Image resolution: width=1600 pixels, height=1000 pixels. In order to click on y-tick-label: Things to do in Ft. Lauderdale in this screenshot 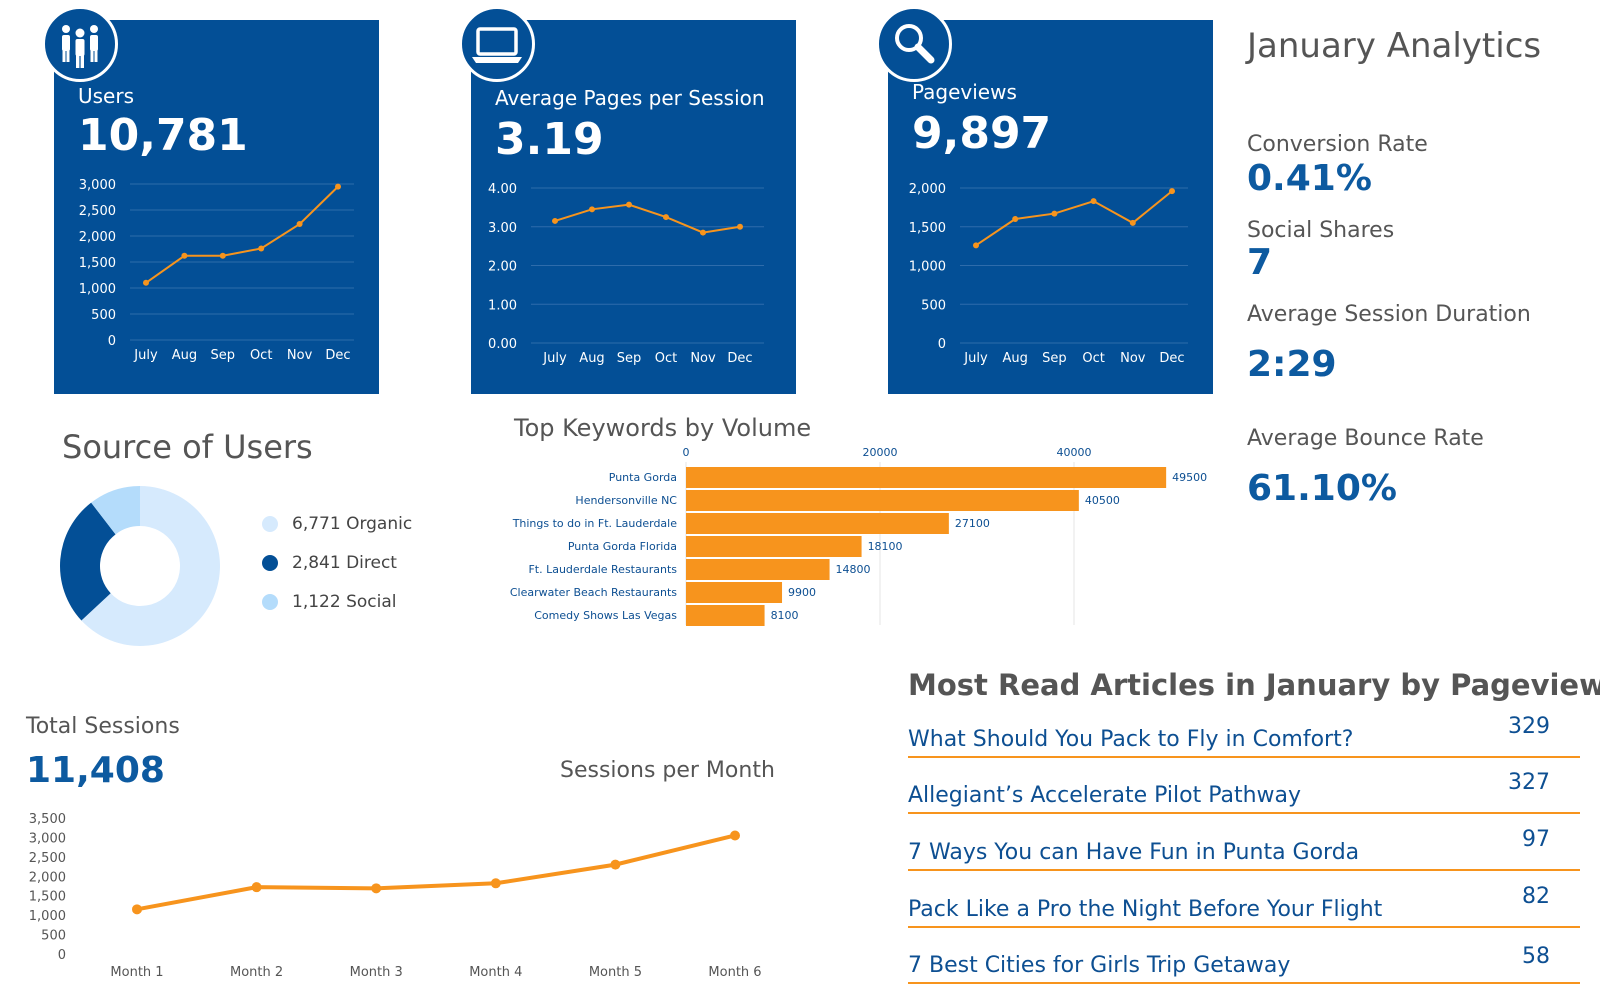, I will do `click(595, 523)`.